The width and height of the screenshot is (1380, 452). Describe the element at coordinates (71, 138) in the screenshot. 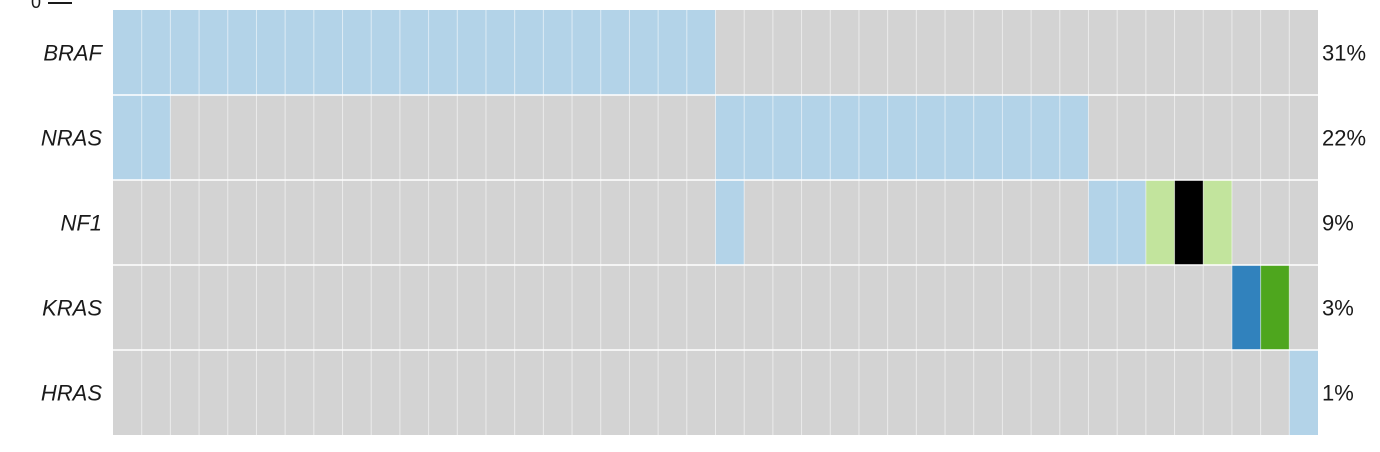

I see `gene-label: NRAS` at that location.